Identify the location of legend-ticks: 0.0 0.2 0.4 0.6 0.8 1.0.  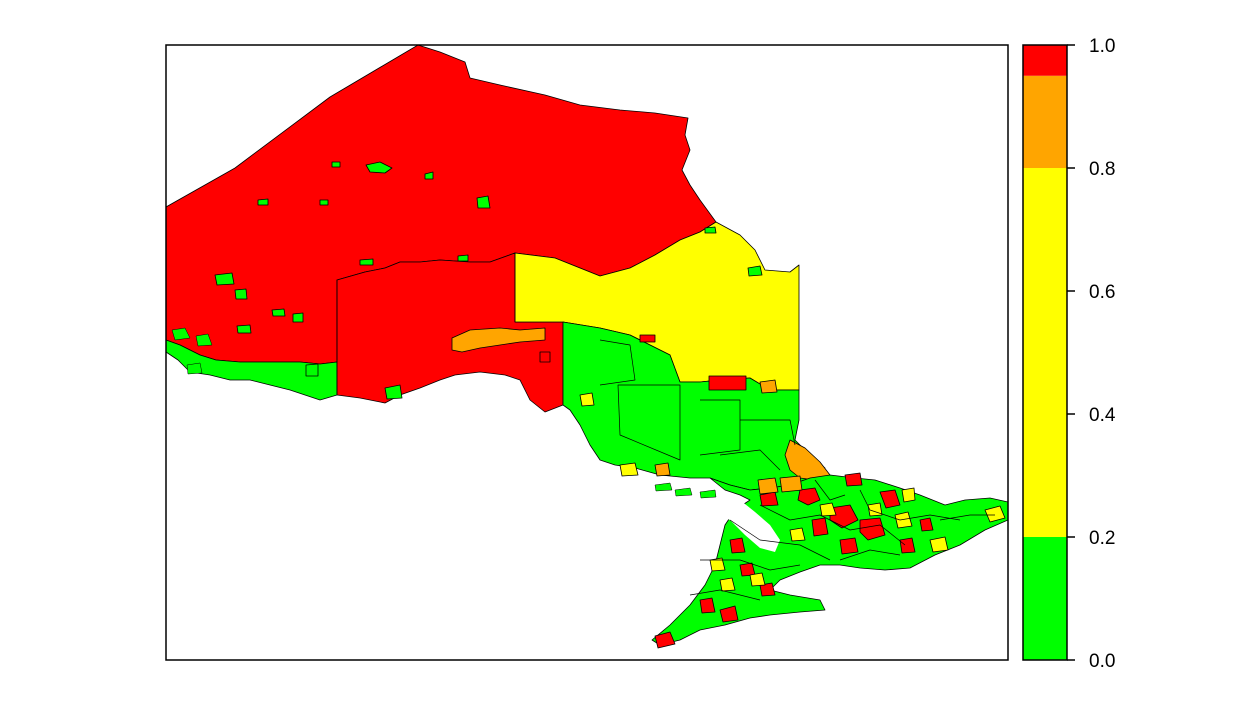
(1091, 354).